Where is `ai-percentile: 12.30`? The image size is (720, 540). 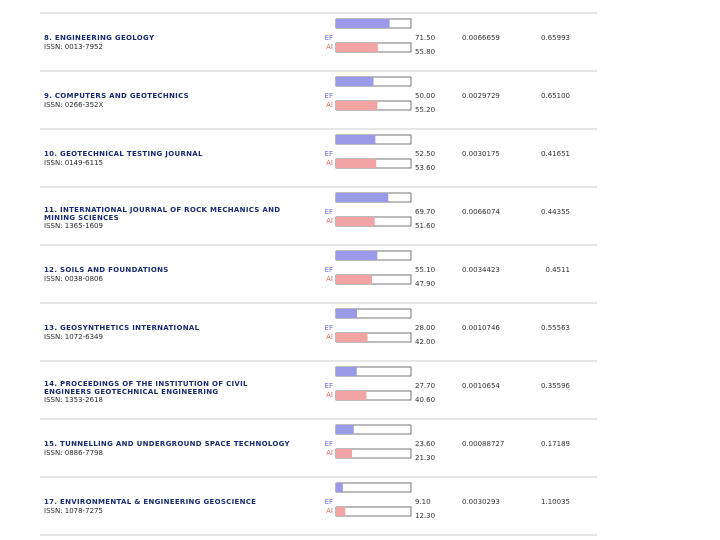
ai-percentile: 12.30 is located at coordinates (425, 516).